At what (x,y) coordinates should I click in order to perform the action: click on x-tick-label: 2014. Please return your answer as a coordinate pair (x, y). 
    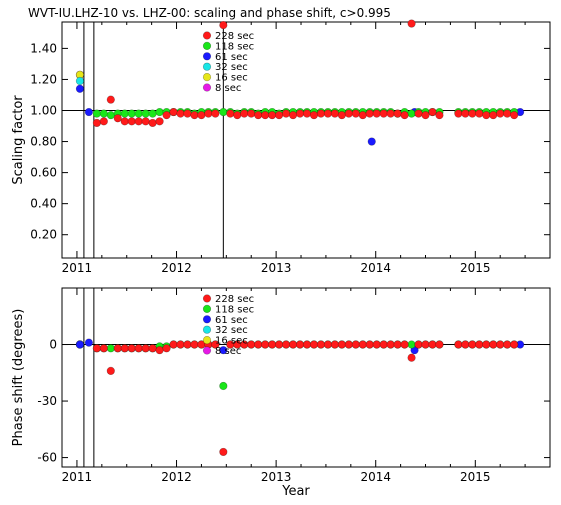
    Looking at the image, I should click on (375, 477).